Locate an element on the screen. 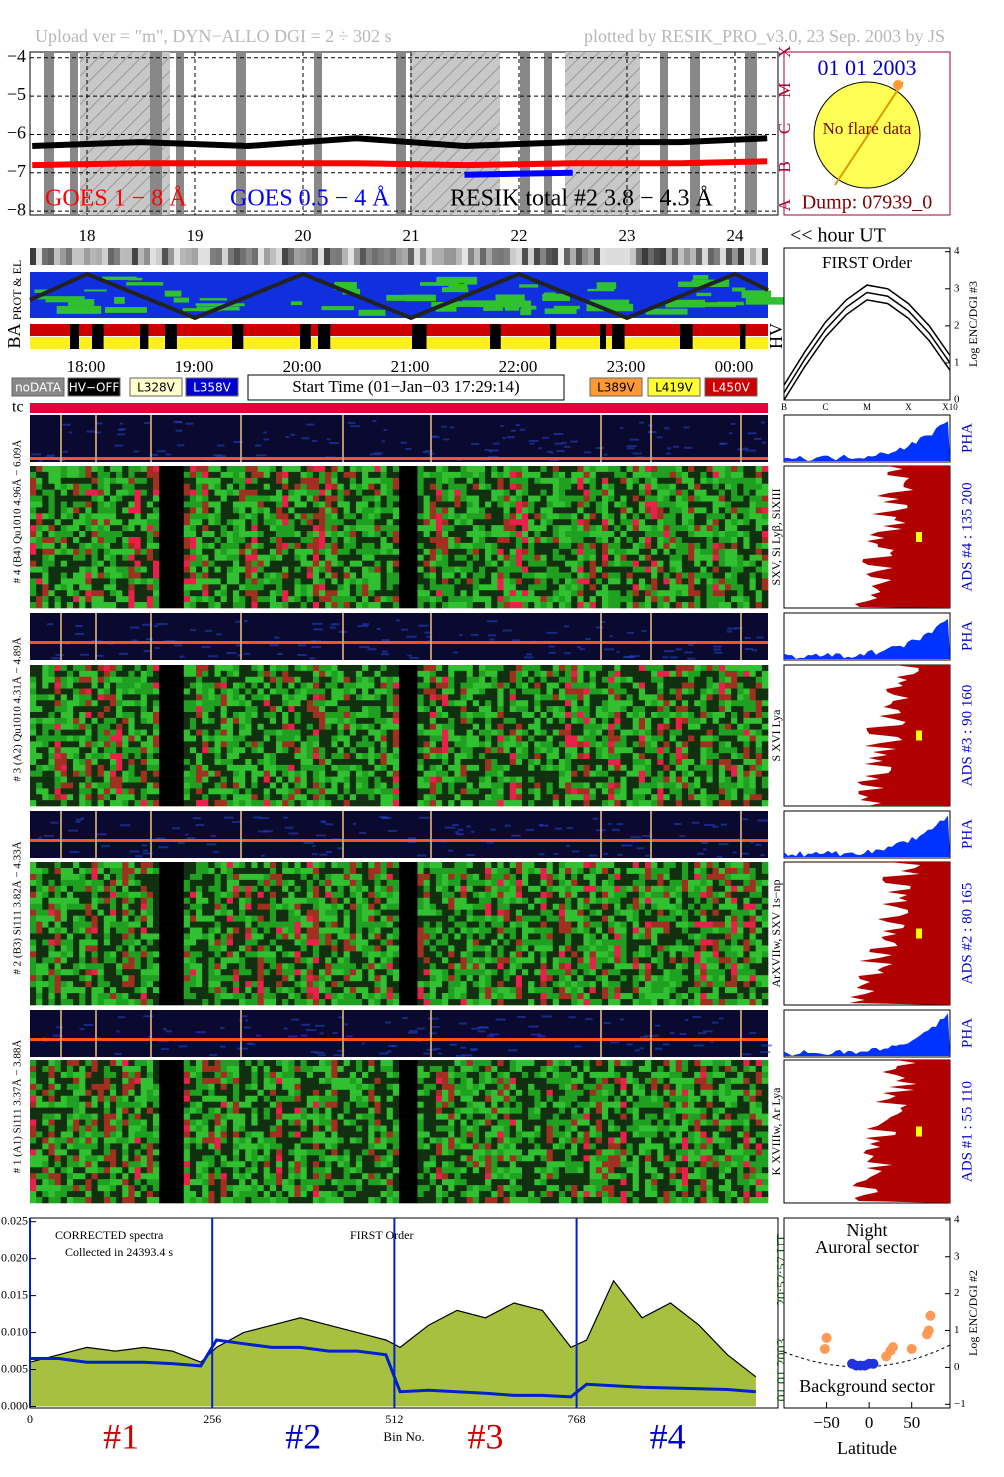 This screenshot has width=1004, height=1477. pha-tick is located at coordinates (241, 636).